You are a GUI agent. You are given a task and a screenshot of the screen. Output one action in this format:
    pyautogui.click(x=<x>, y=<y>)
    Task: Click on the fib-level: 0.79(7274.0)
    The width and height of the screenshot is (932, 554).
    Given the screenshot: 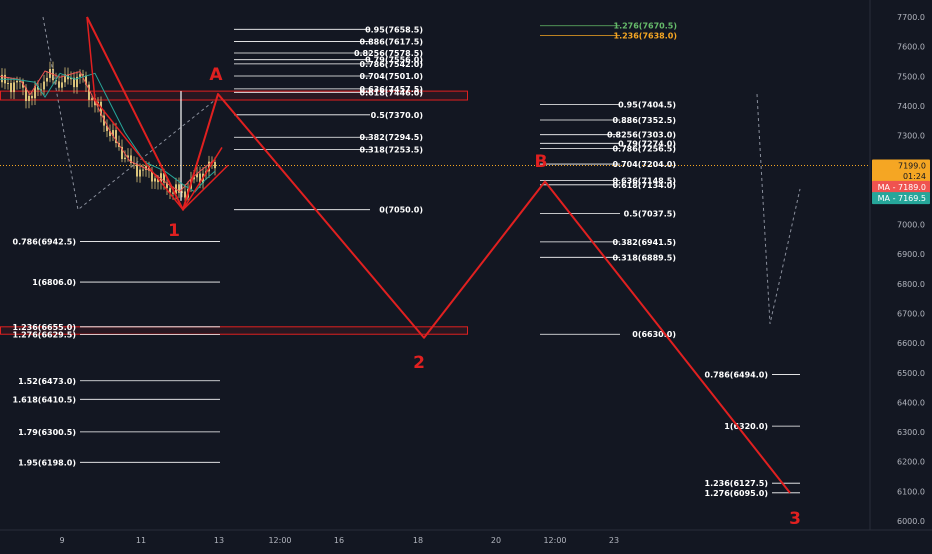 What is the action you would take?
    pyautogui.click(x=608, y=143)
    